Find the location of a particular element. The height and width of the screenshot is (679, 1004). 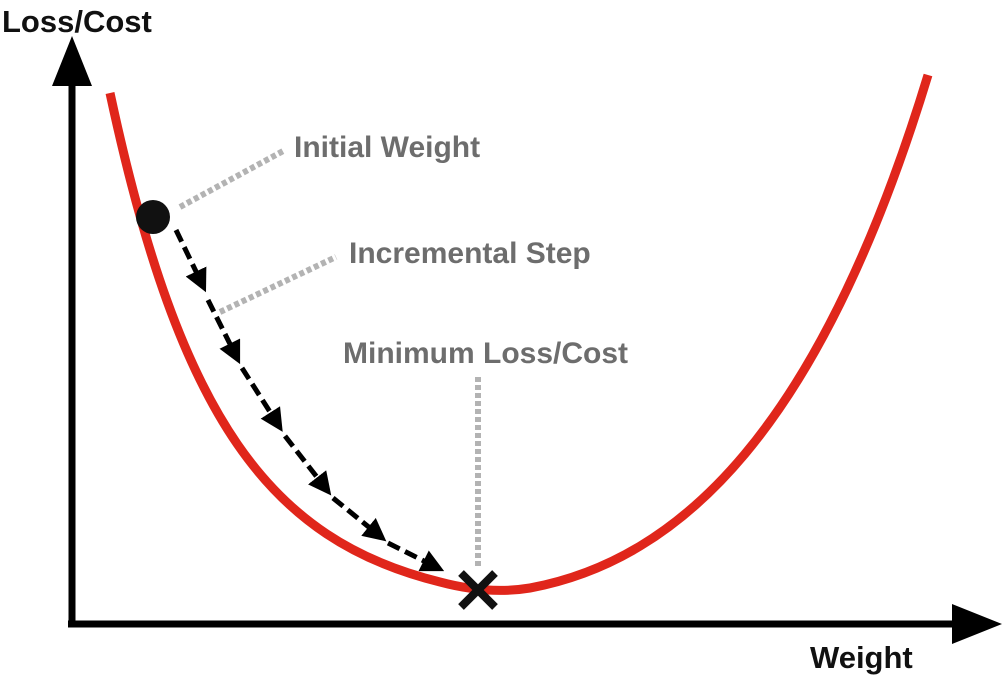

initial-weight-point is located at coordinates (153, 217).